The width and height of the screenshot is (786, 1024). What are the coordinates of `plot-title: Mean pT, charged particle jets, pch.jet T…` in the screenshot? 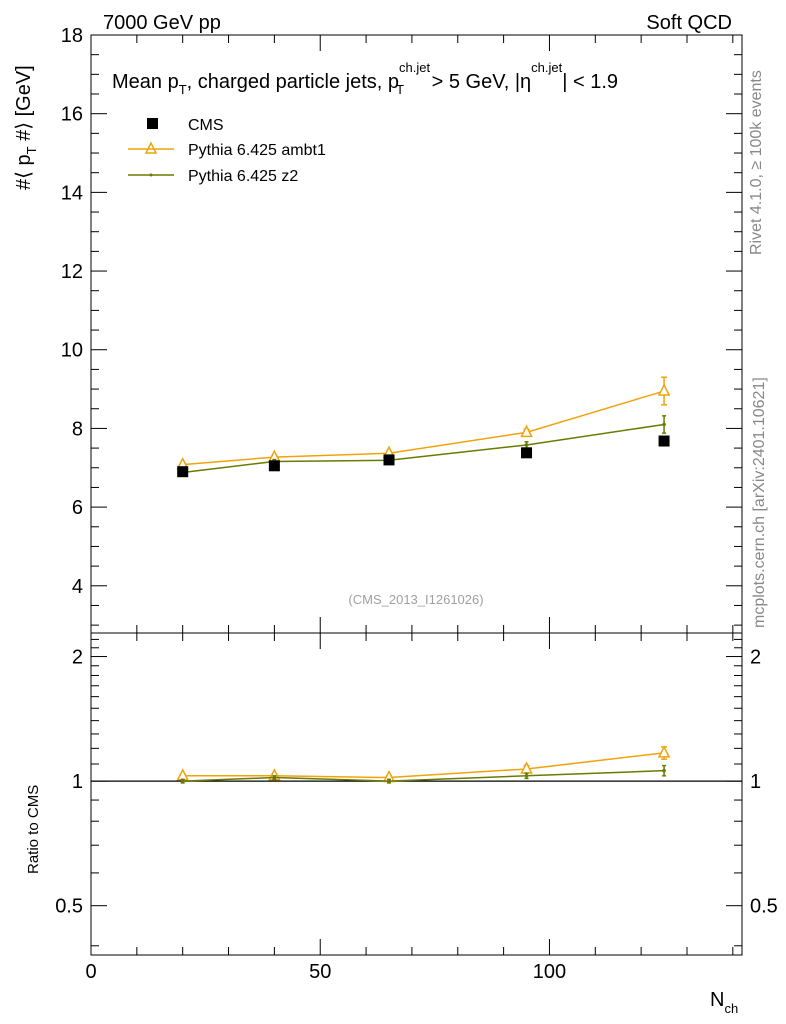 It's located at (365, 78).